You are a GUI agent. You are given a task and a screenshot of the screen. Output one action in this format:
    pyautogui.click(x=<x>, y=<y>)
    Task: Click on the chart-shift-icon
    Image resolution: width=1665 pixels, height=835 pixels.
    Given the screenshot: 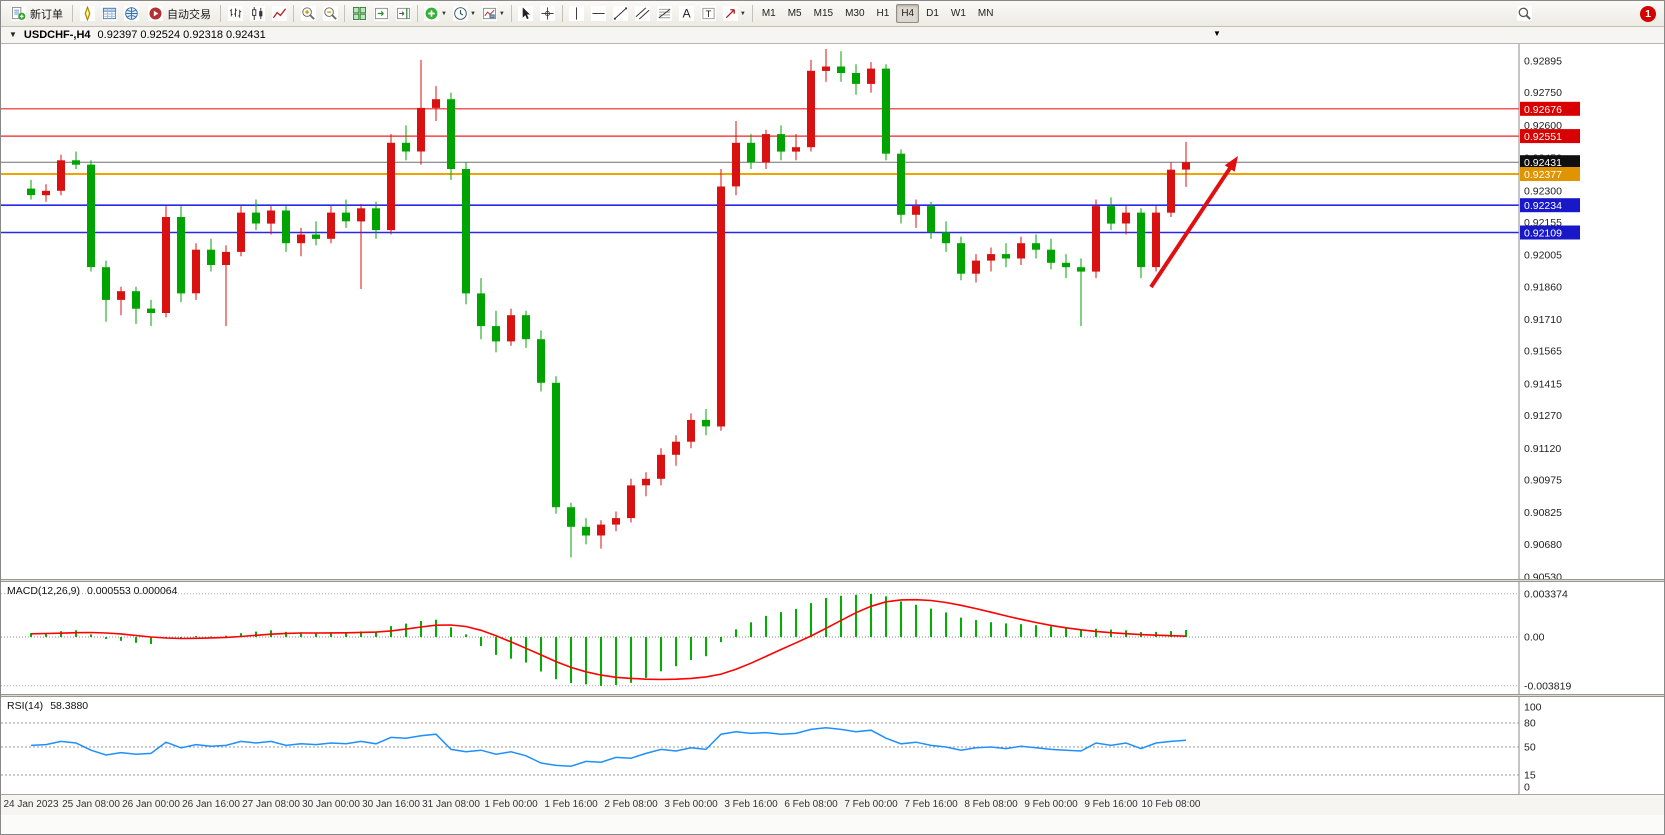 What is the action you would take?
    pyautogui.click(x=403, y=14)
    